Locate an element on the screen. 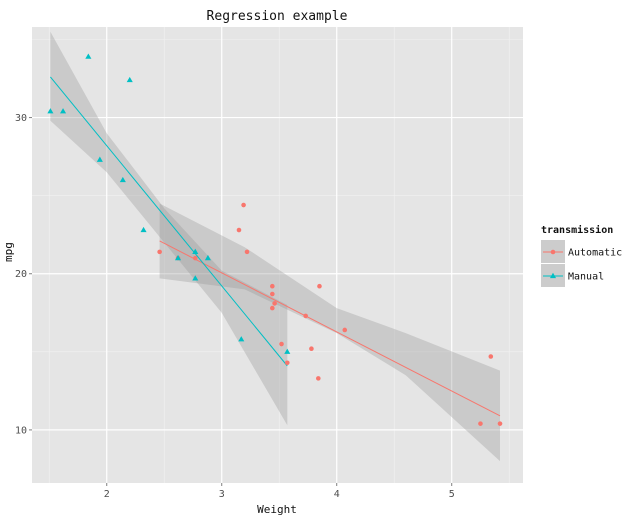 The height and width of the screenshot is (523, 627). legend: transmission Automatic Manual is located at coordinates (581, 255).